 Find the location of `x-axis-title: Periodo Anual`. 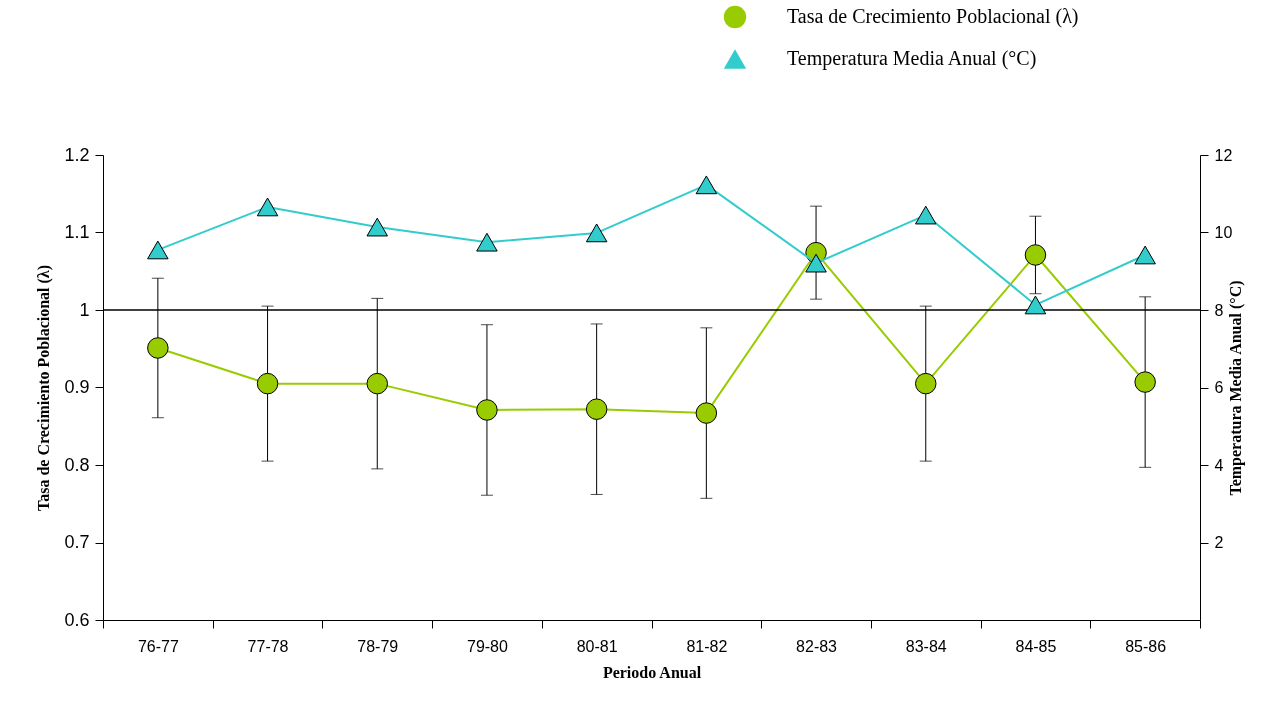

x-axis-title: Periodo Anual is located at coordinates (652, 672).